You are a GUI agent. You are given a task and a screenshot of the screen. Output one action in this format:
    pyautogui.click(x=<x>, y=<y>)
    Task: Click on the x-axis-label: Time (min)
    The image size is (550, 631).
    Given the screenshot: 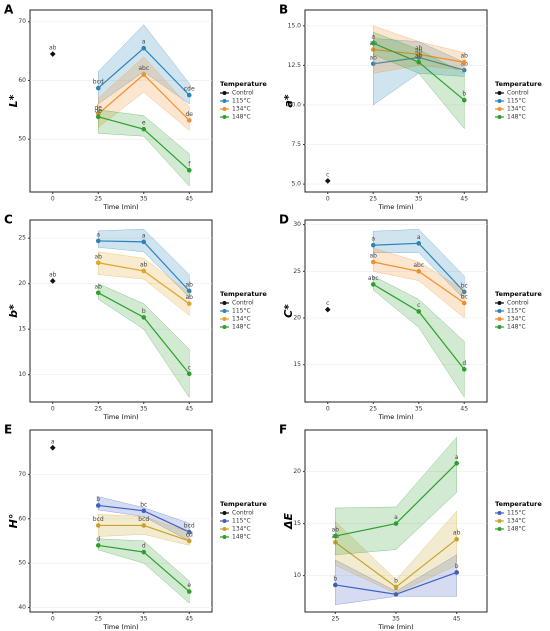 What is the action you would take?
    pyautogui.click(x=120, y=627)
    